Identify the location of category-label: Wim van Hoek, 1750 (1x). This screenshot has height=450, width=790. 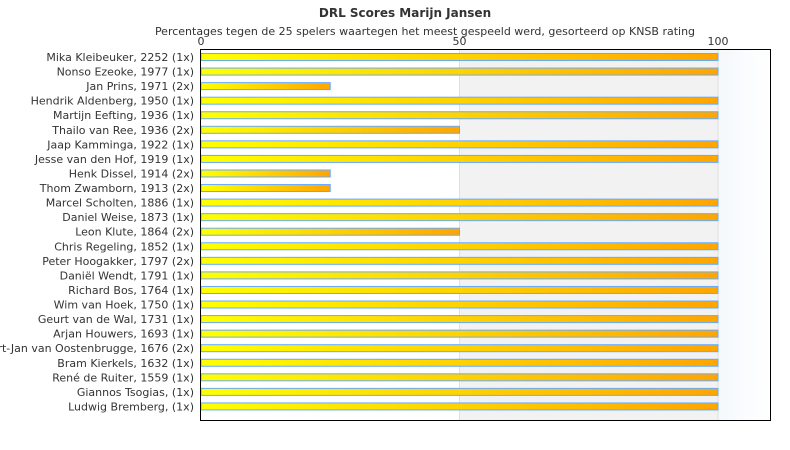
(124, 305).